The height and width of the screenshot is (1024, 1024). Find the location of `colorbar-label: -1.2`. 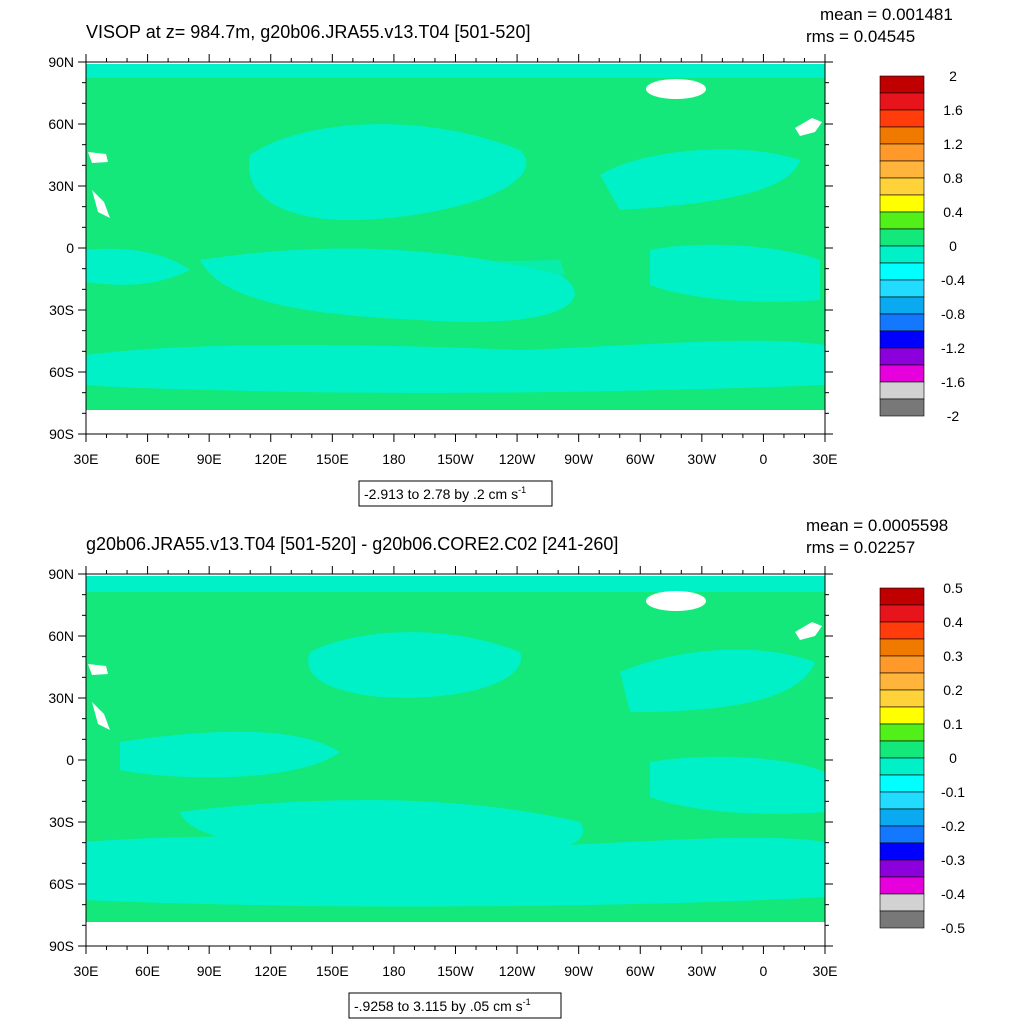

colorbar-label: -1.2 is located at coordinates (953, 348).